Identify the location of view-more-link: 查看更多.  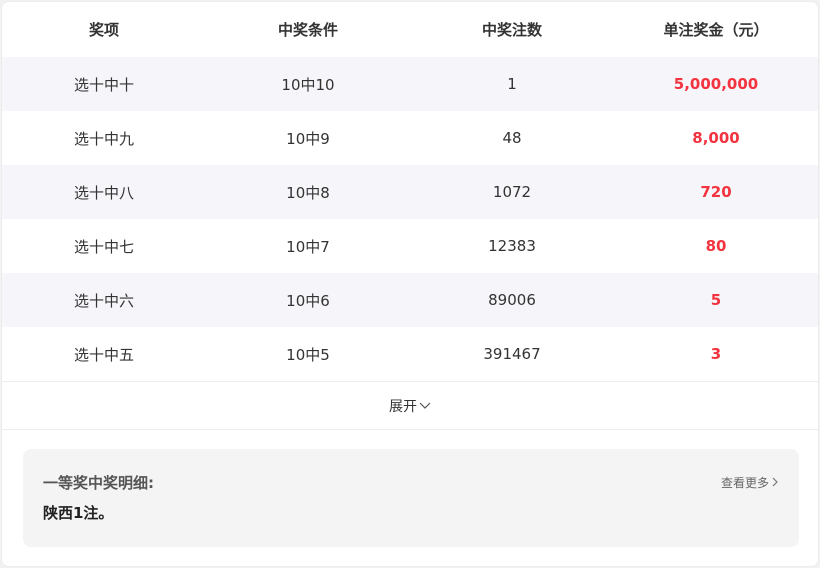
(750, 482).